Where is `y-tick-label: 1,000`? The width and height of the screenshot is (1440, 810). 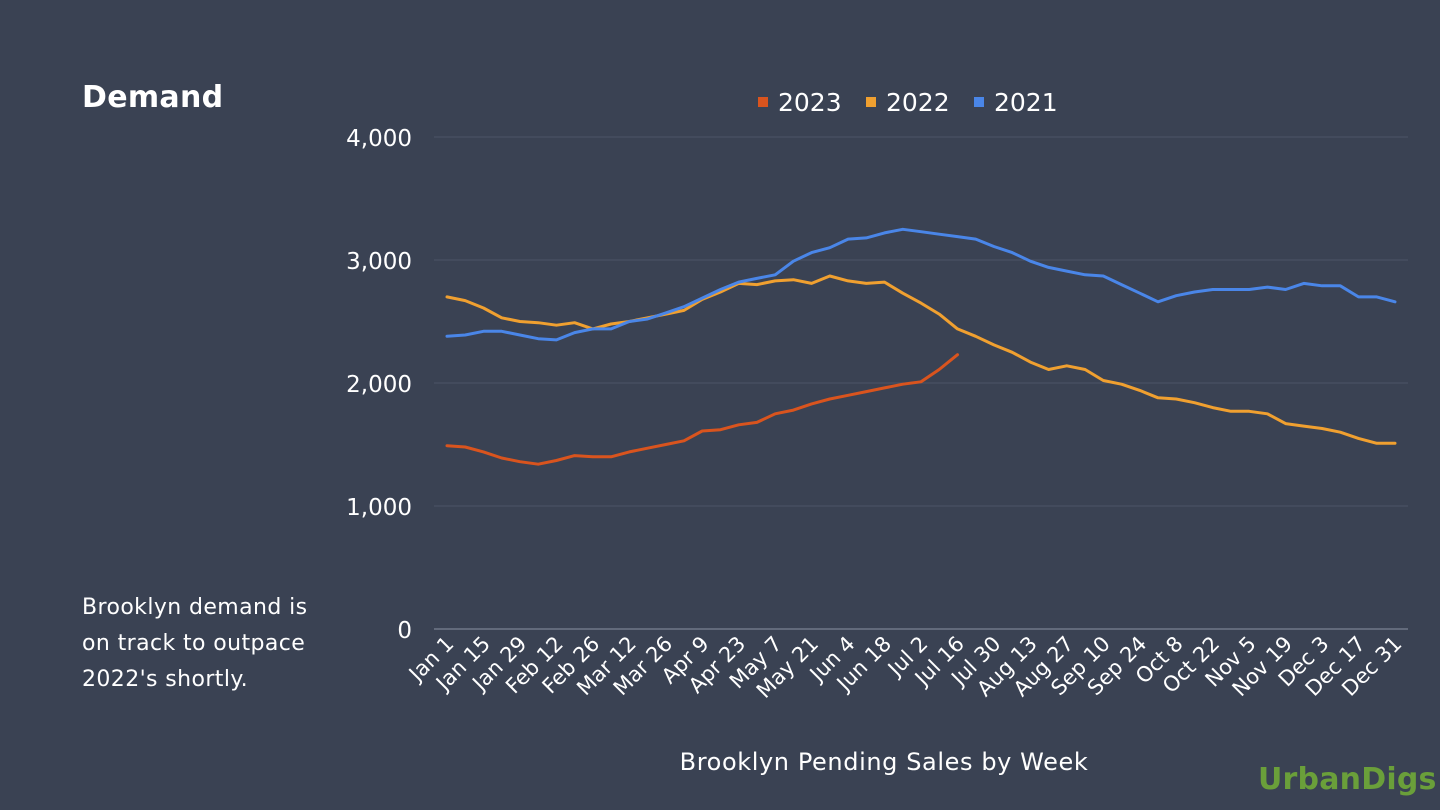
y-tick-label: 1,000 is located at coordinates (379, 508).